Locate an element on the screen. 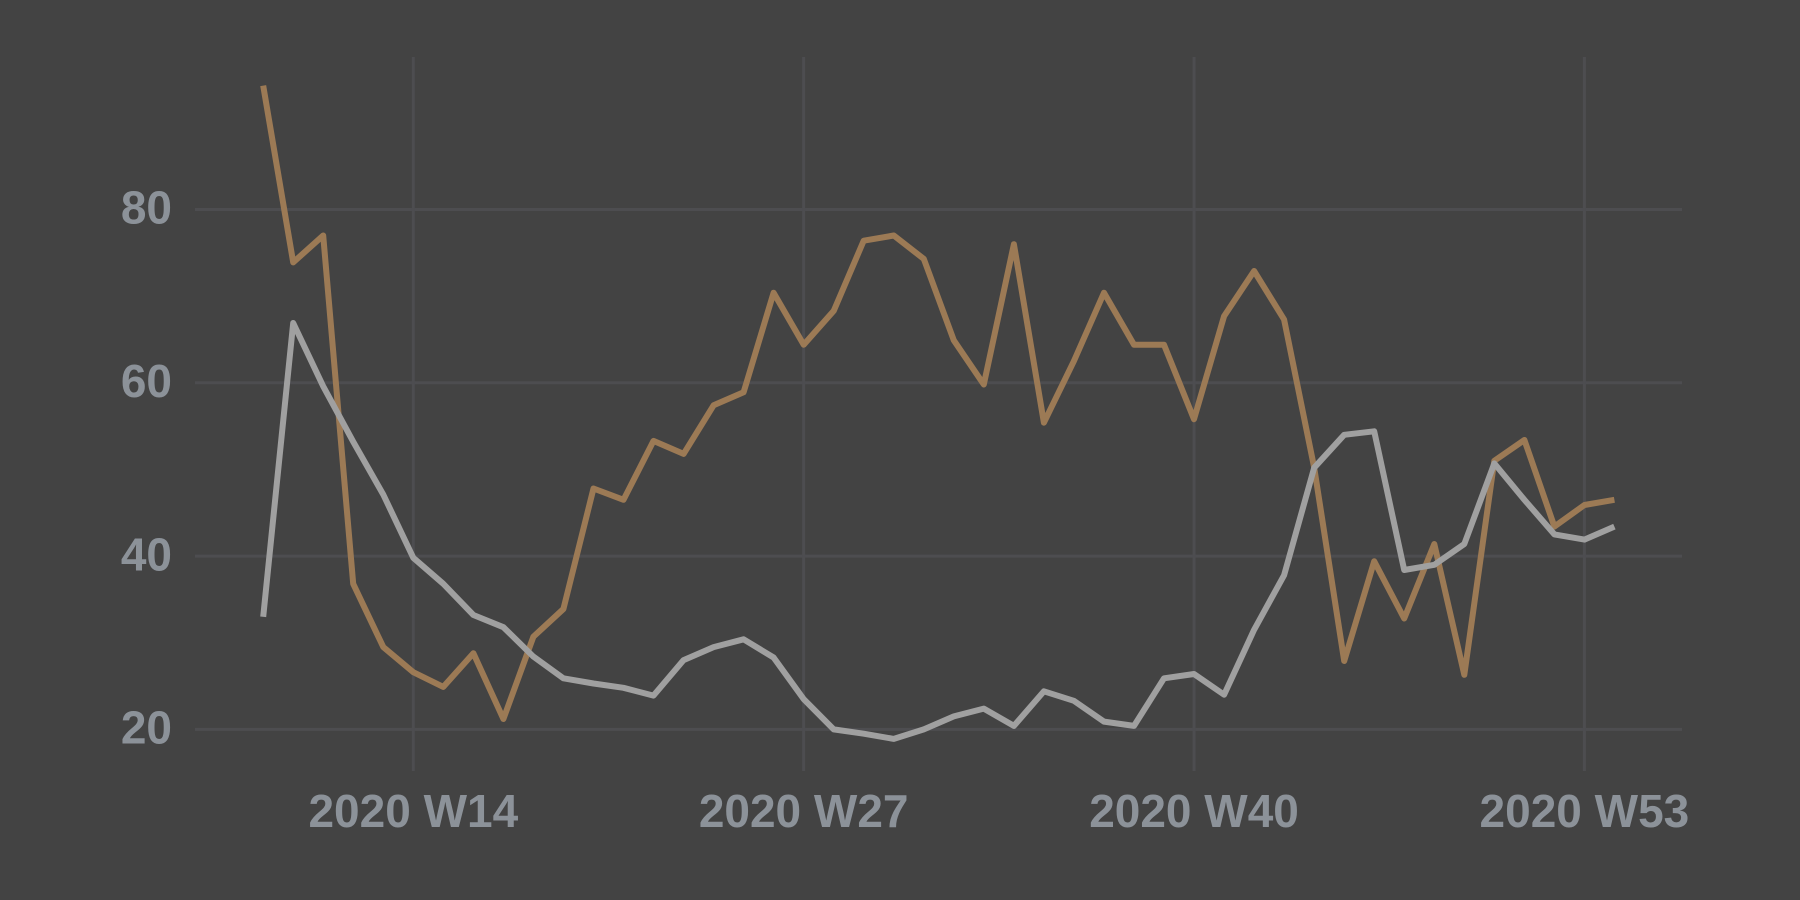 The image size is (1800, 900). y-tick-label: 60 is located at coordinates (146, 381).